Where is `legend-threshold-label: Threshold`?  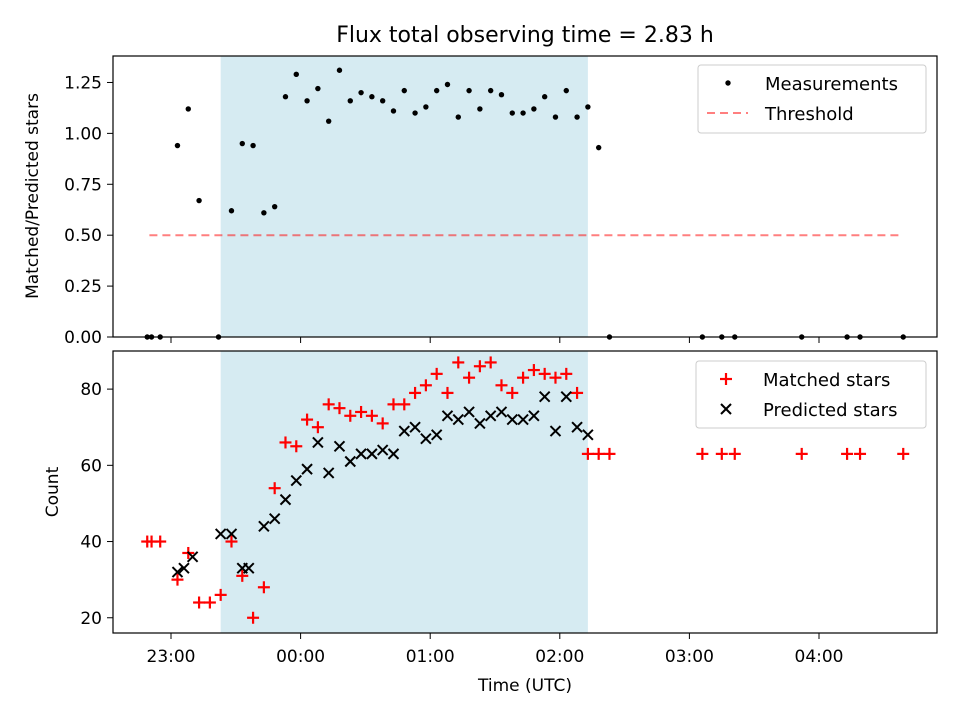 legend-threshold-label: Threshold is located at coordinates (809, 114).